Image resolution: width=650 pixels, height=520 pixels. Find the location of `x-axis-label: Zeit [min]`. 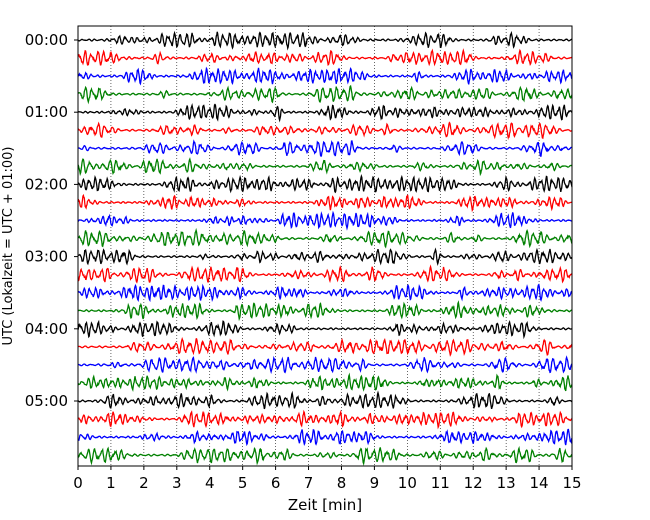

x-axis-label: Zeit [min] is located at coordinates (325, 505).